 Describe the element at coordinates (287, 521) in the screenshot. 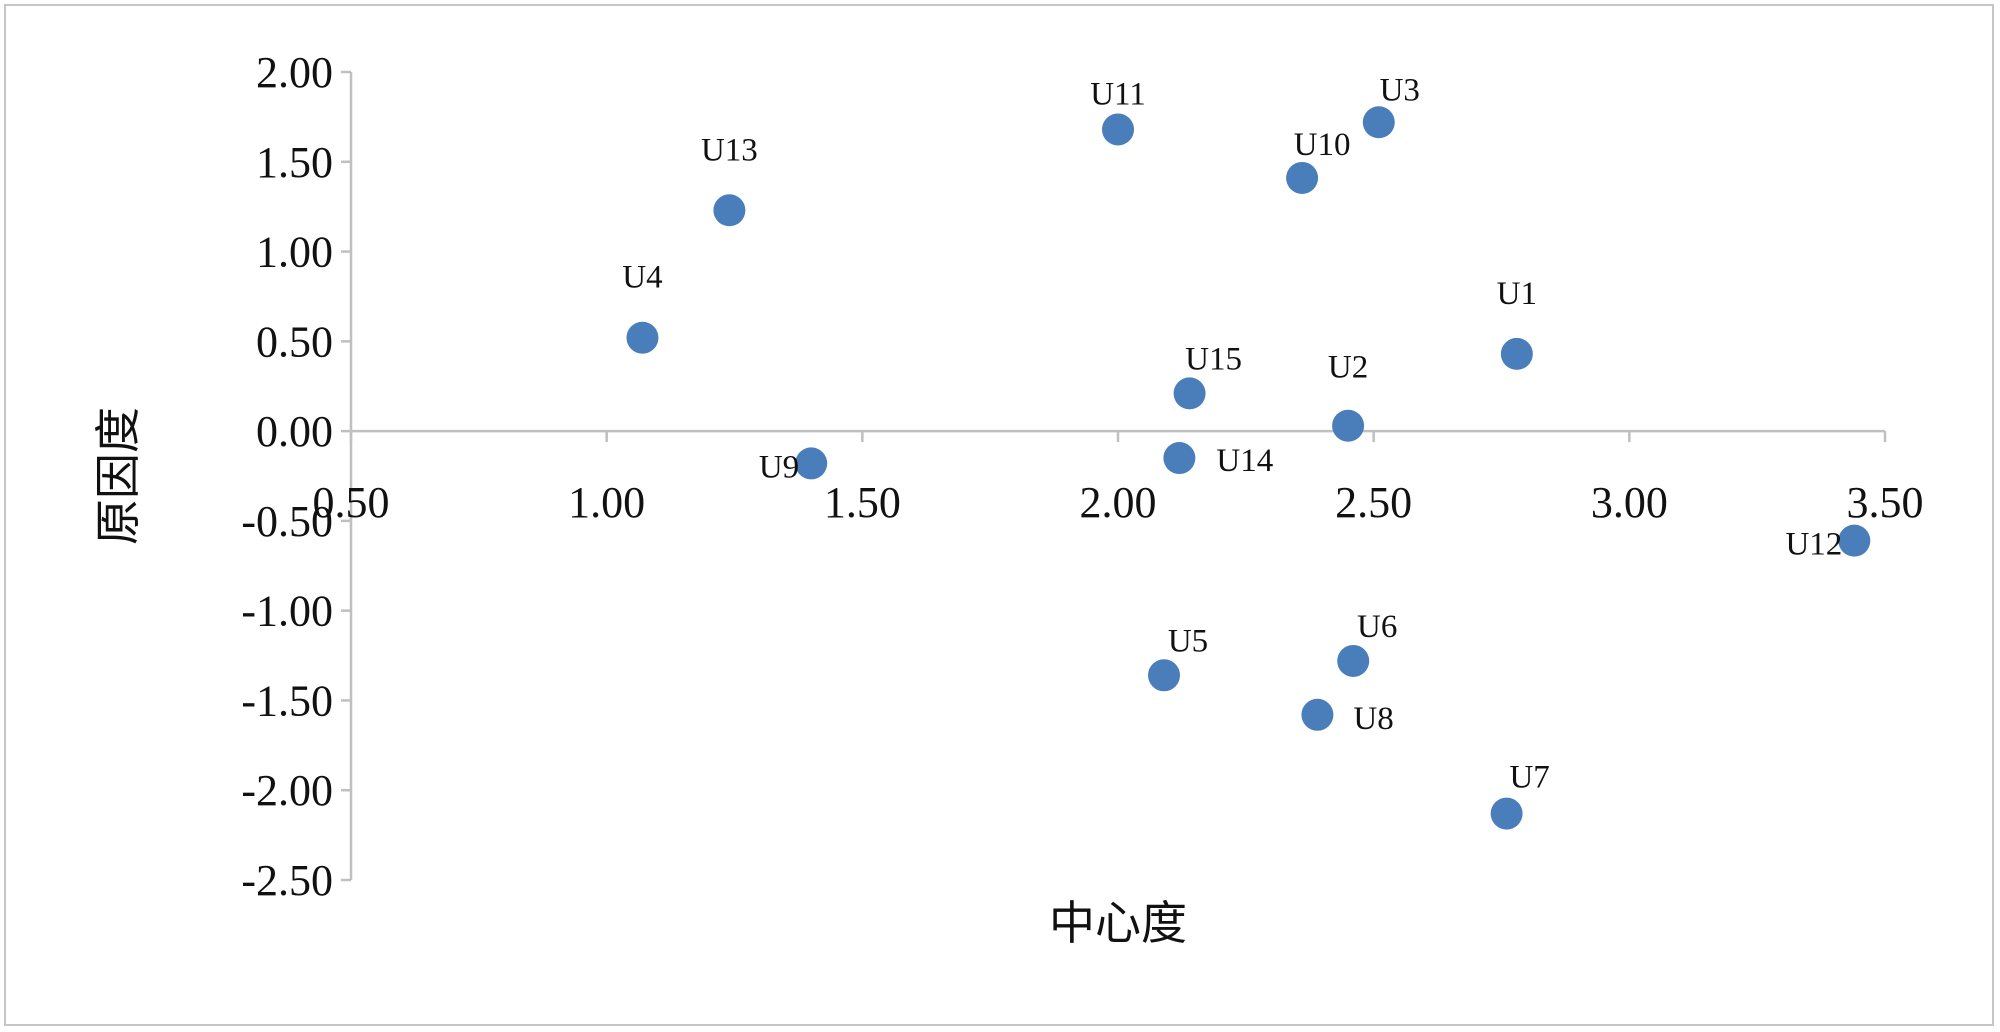

I see `y-tick-label: -0.50` at that location.